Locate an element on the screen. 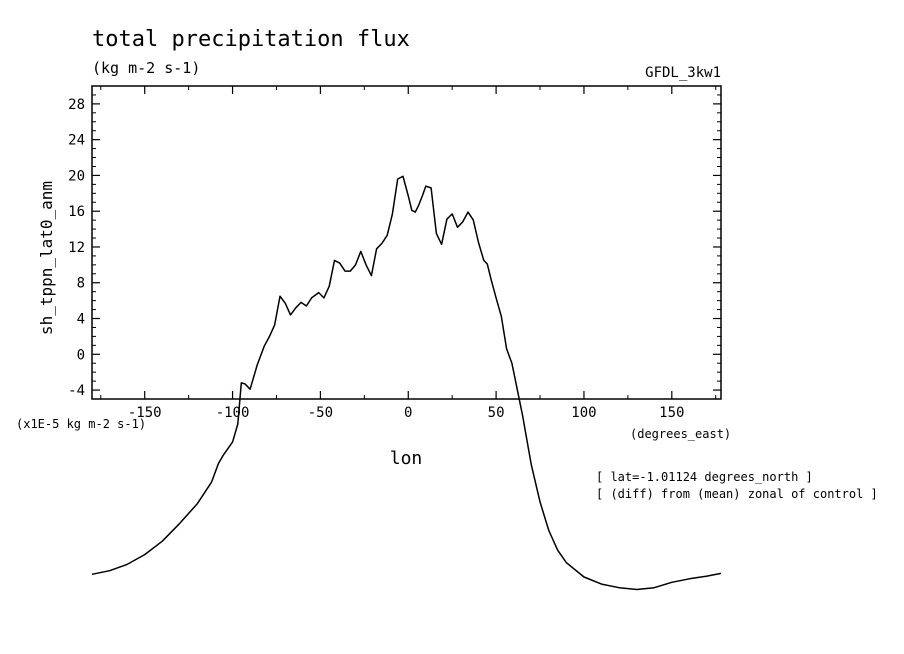 The image size is (904, 654). x-tick-label: 0 is located at coordinates (408, 413).